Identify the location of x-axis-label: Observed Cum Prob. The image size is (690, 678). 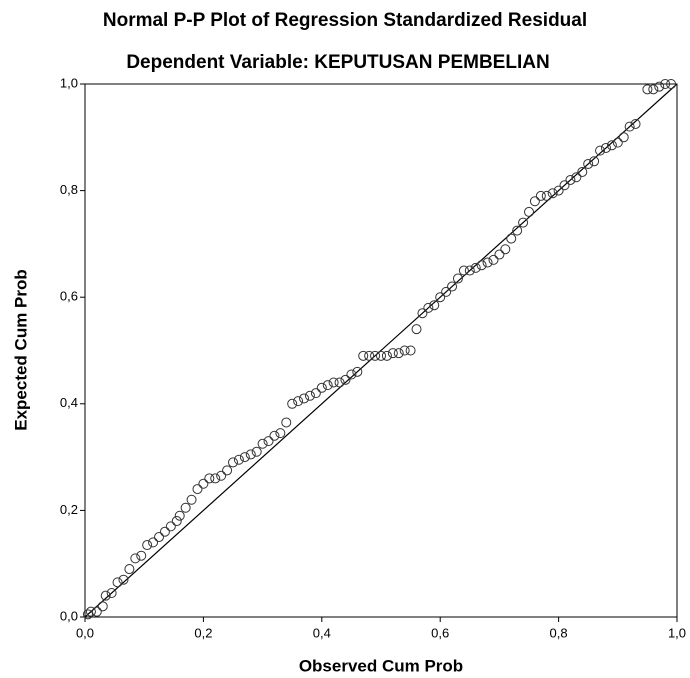
(381, 665).